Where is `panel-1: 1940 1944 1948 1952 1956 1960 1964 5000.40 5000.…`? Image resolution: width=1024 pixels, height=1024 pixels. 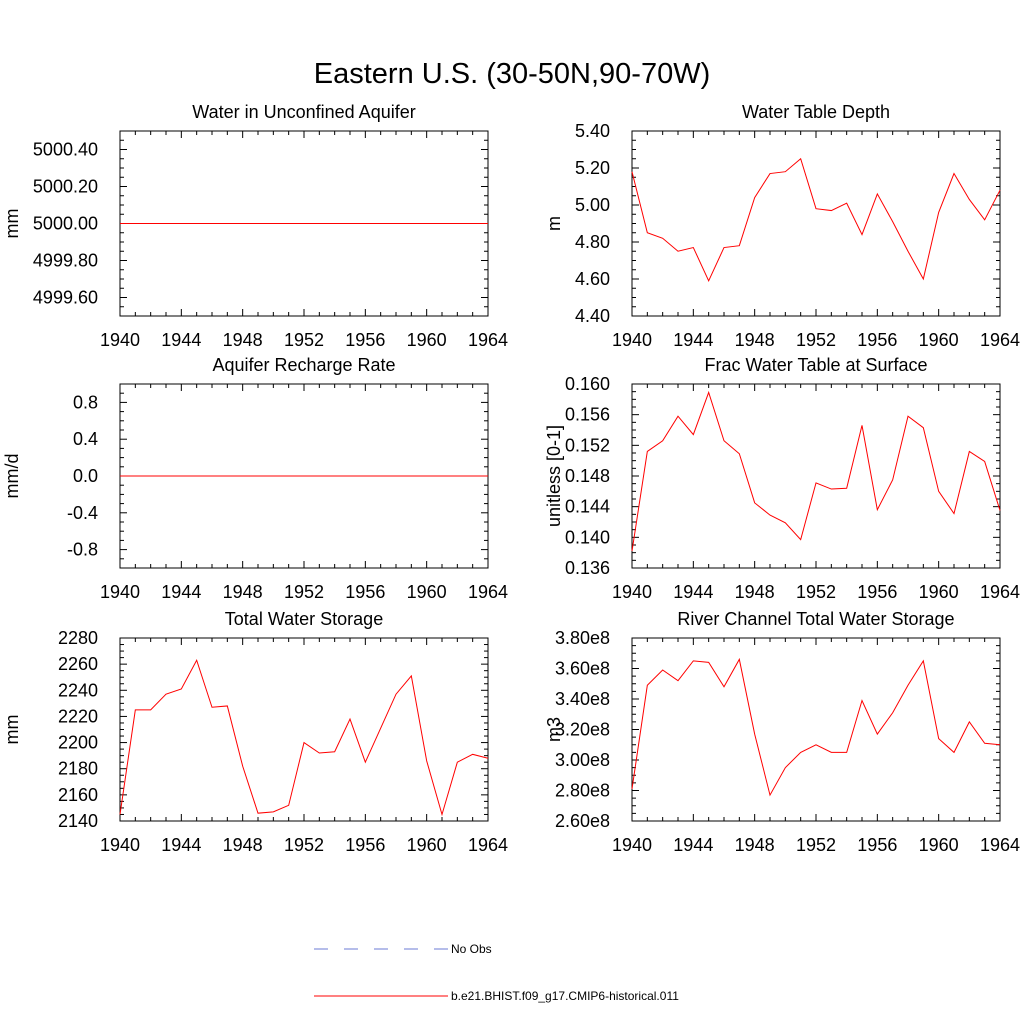
panel-1: 1940 1944 1948 1952 1956 1960 1964 5000.40 5000.… is located at coordinates (255, 226).